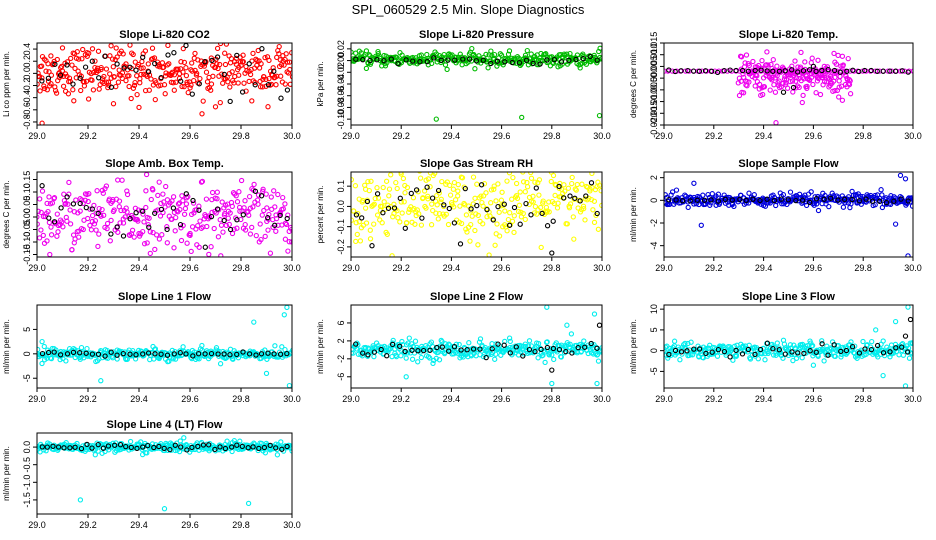  Describe the element at coordinates (341, 227) in the screenshot. I see `y-tick-label: -0.1` at that location.